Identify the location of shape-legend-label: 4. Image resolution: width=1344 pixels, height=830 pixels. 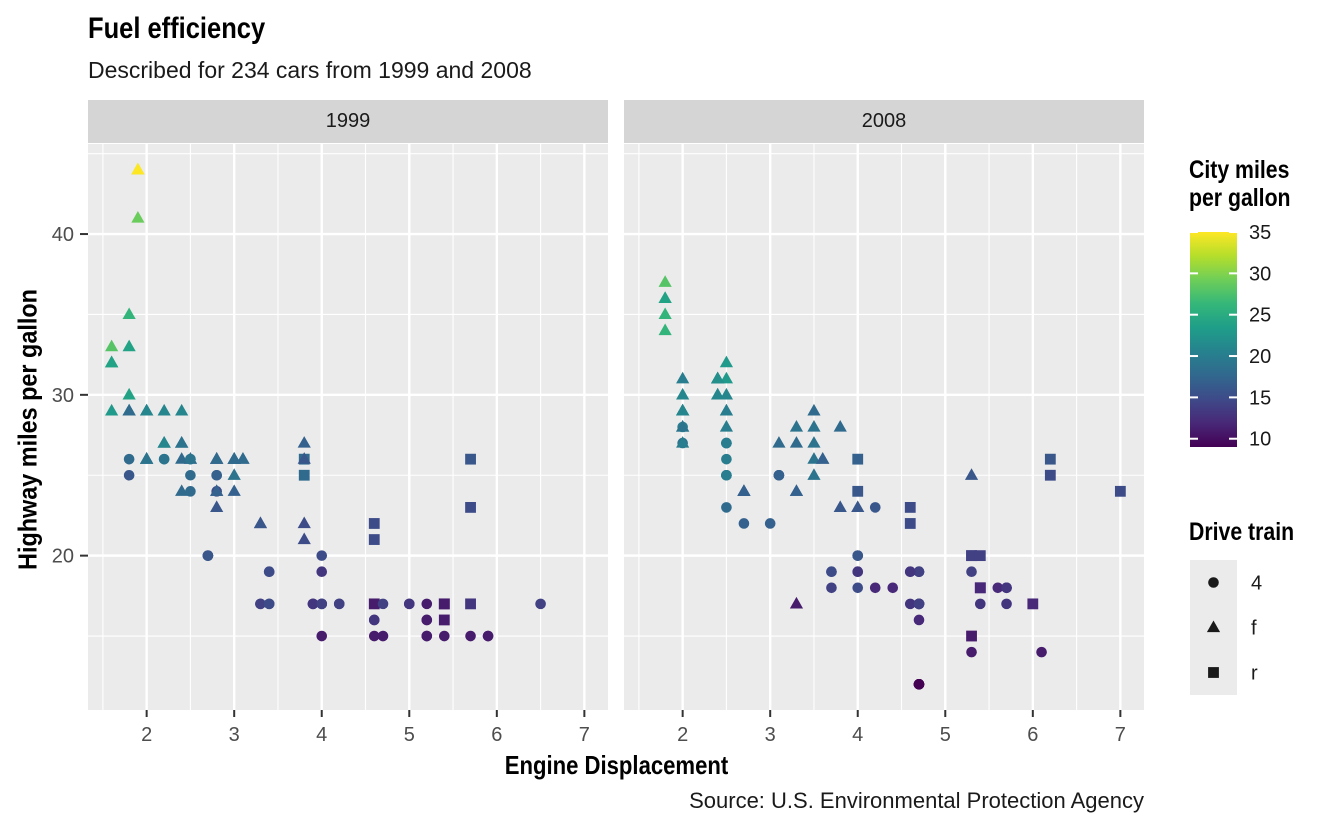
(1256, 584).